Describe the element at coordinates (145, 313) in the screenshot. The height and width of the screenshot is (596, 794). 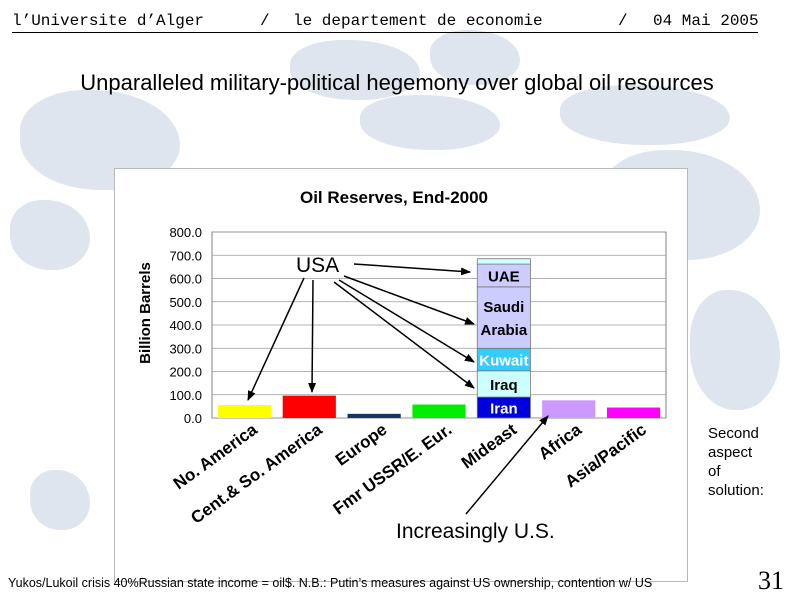
I see `y-axis-label: Billion Barrels` at that location.